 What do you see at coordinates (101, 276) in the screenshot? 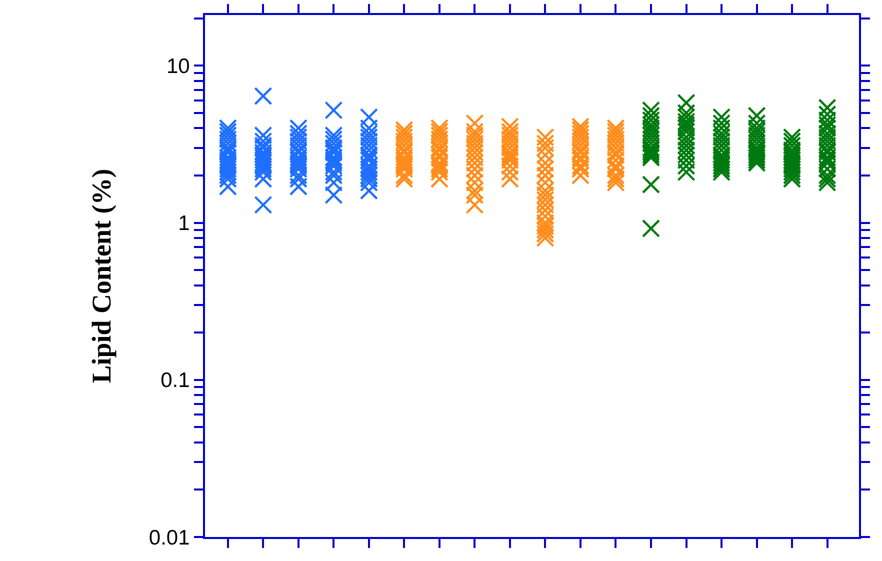
I see `y-axis-title: Lipid Content (%)` at bounding box center [101, 276].